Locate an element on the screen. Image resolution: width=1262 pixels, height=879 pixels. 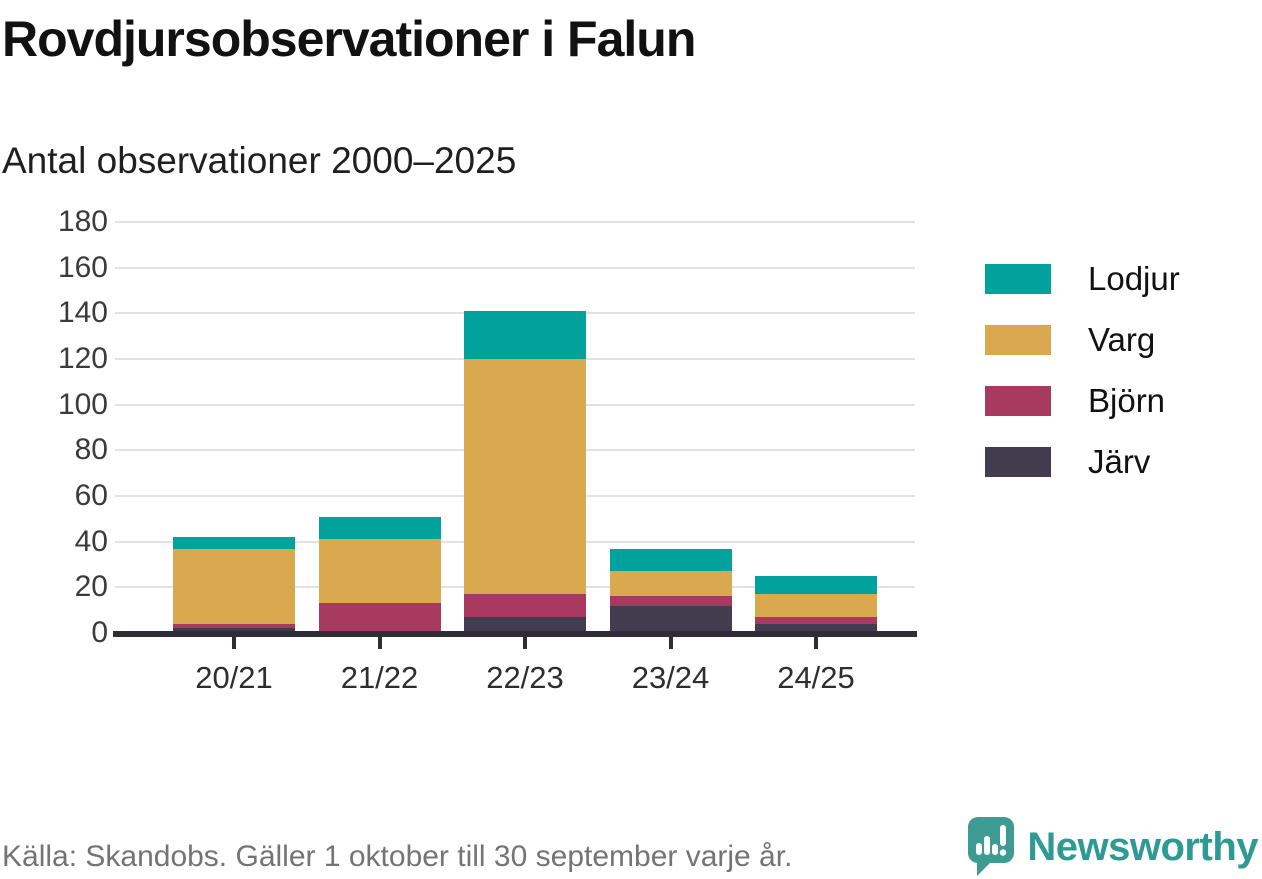
legend-label: Varg is located at coordinates (1122, 339).